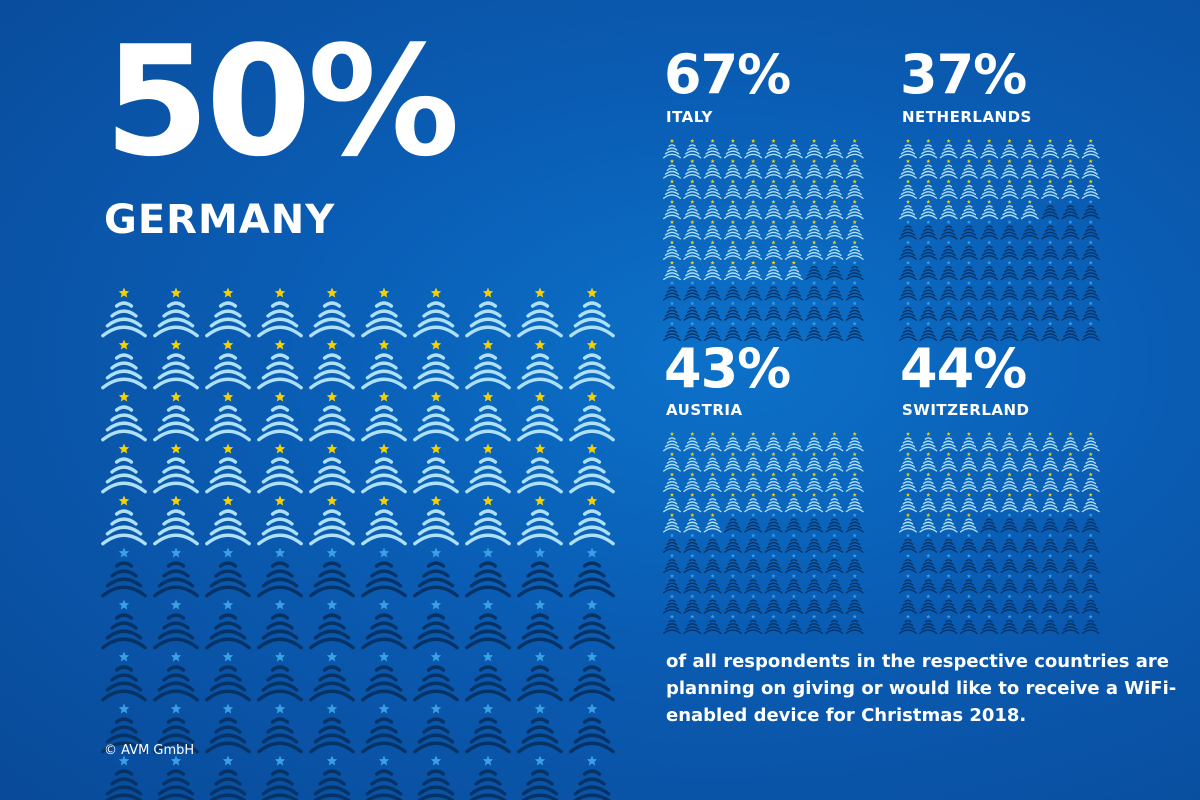  Describe the element at coordinates (963, 74) in the screenshot. I see `netherlands-percentage: 37%` at that location.